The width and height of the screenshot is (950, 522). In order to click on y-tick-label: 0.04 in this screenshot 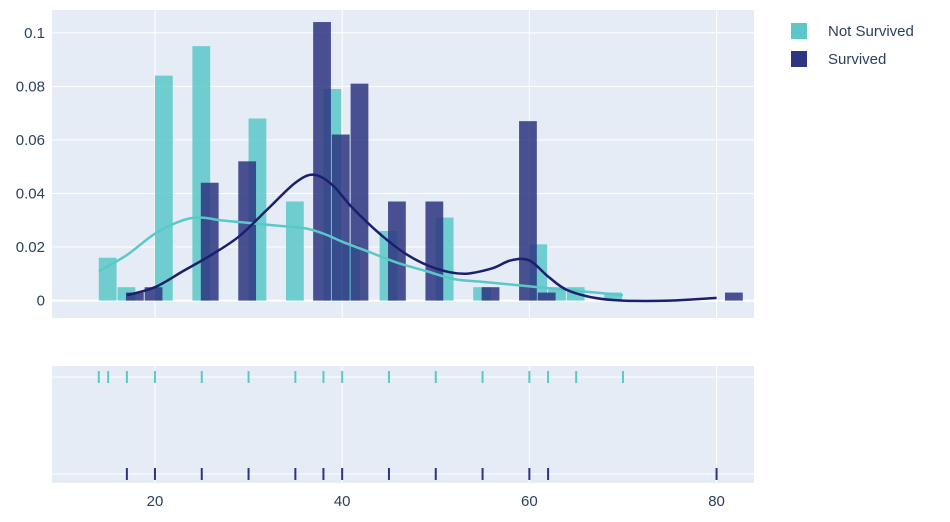, I will do `click(30, 193)`.